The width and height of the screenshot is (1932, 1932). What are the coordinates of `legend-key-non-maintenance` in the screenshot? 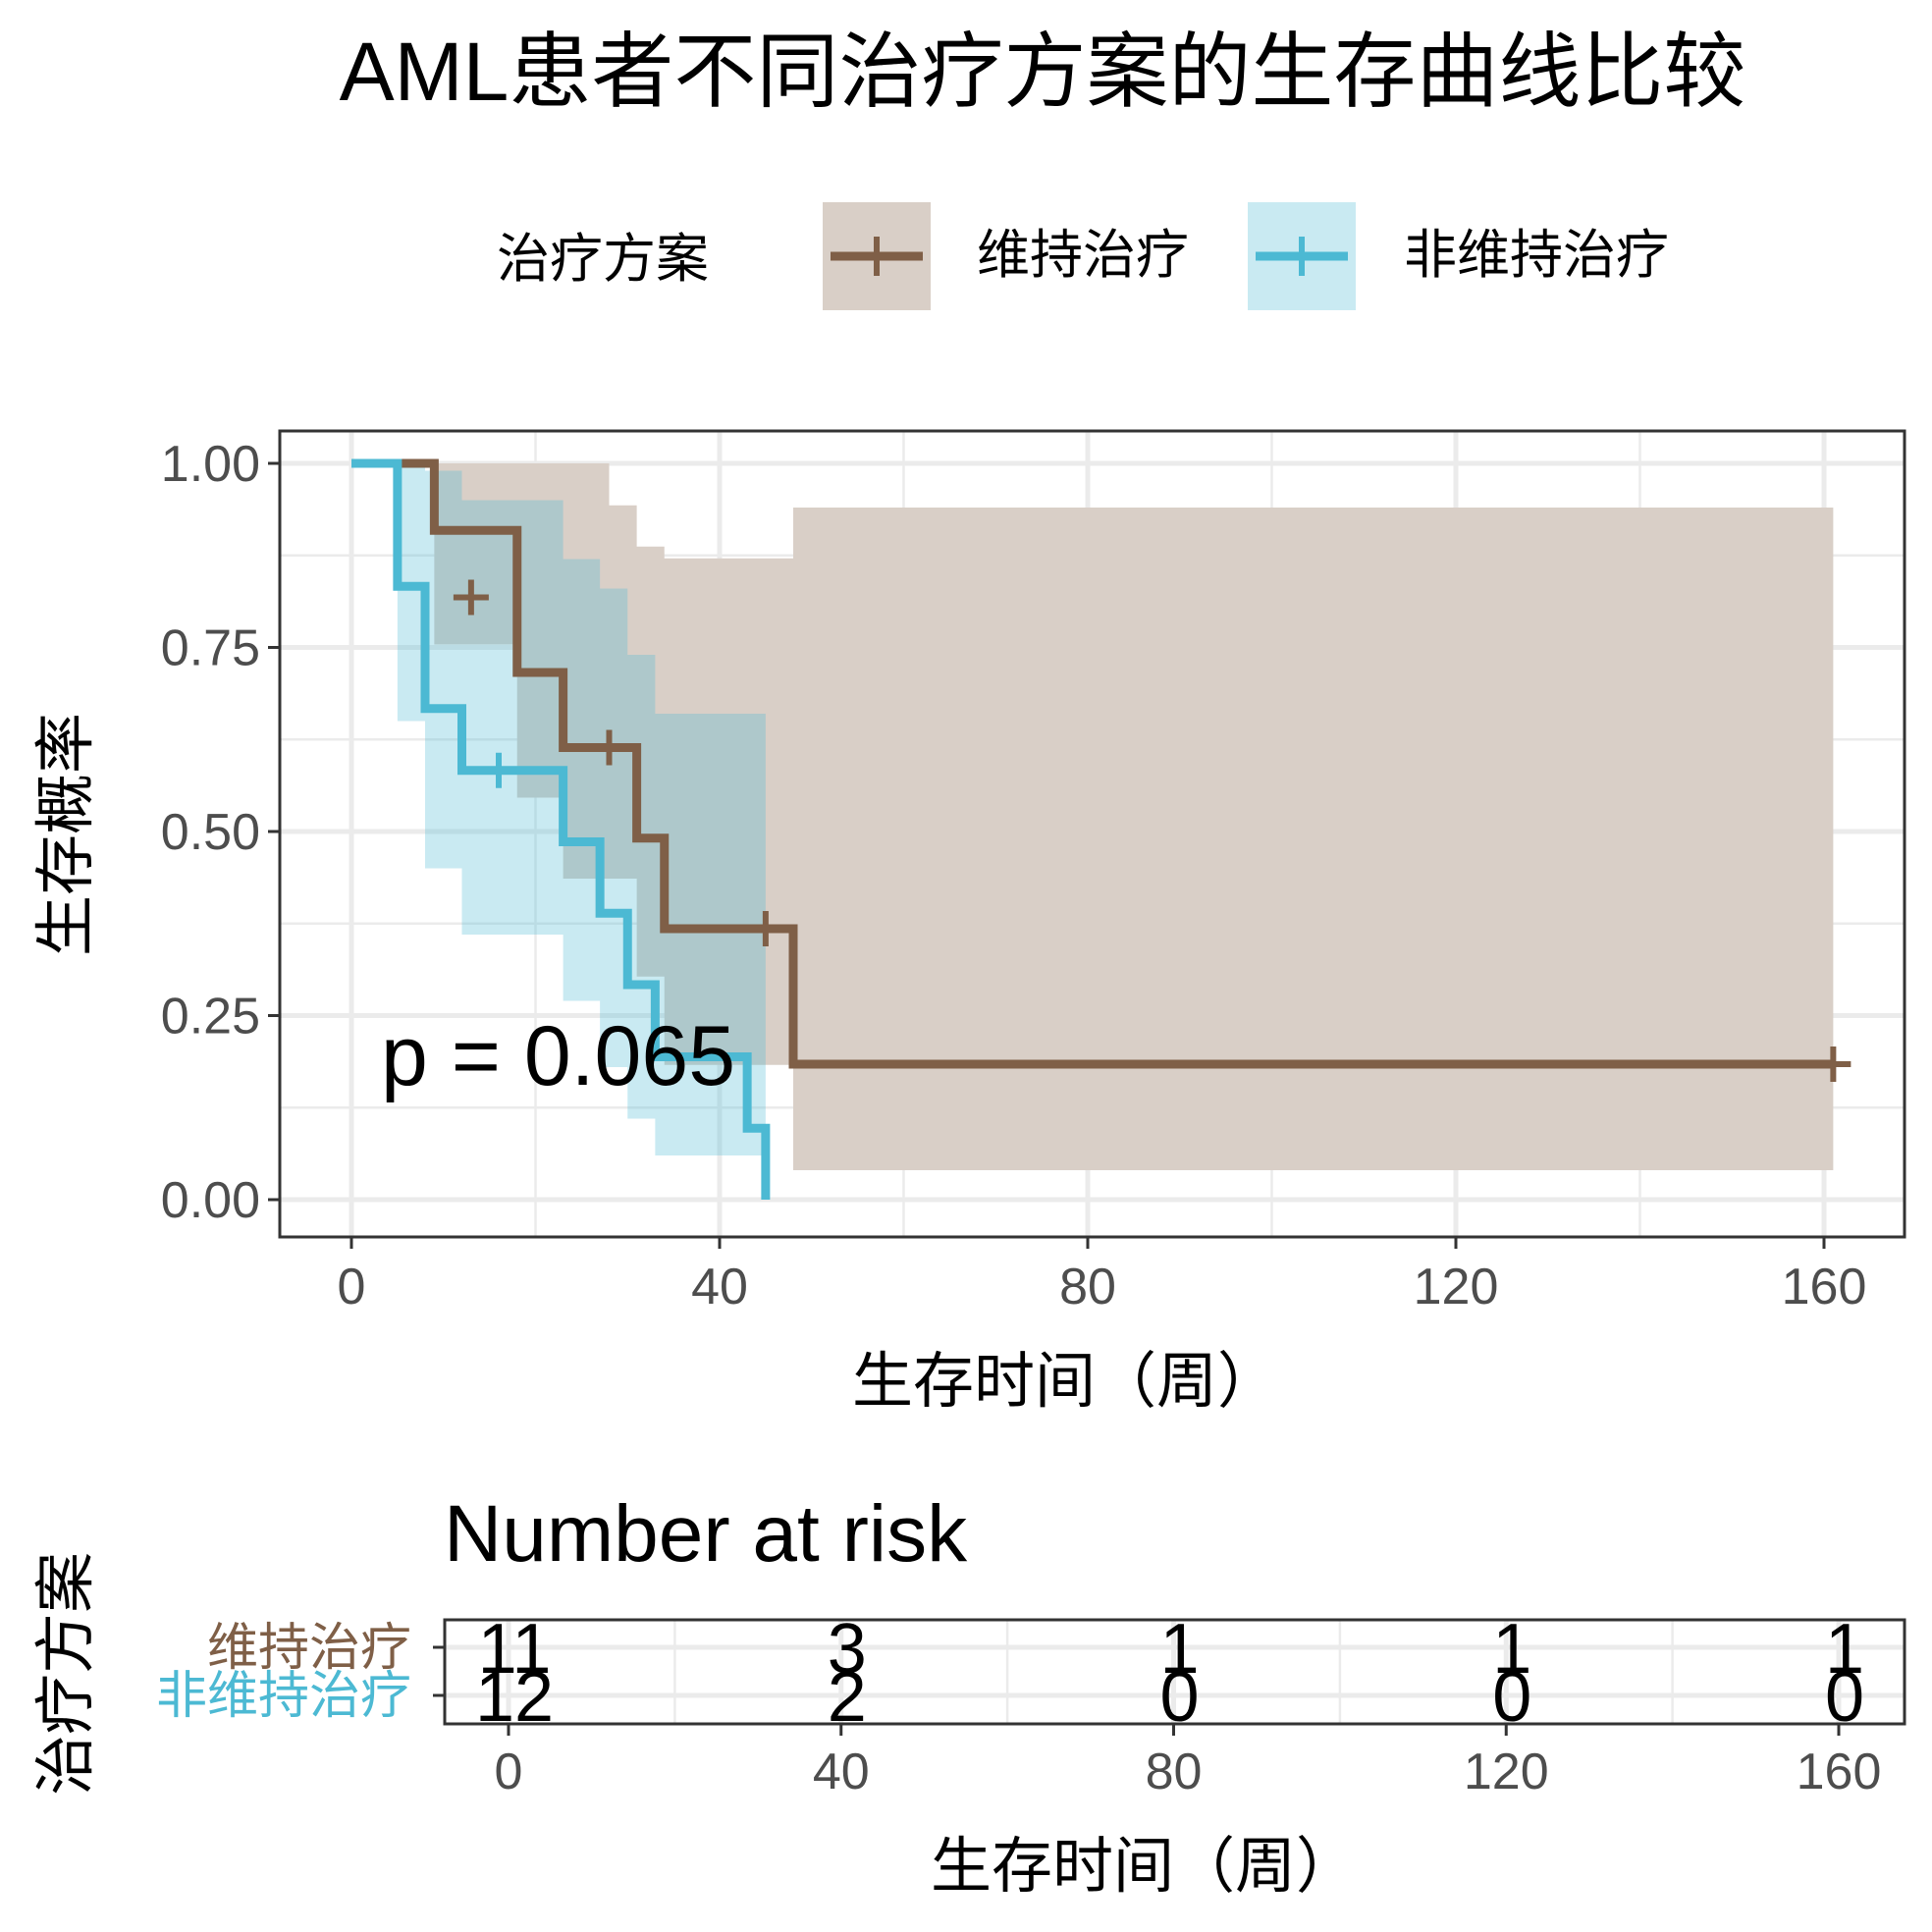 It's located at (1302, 256).